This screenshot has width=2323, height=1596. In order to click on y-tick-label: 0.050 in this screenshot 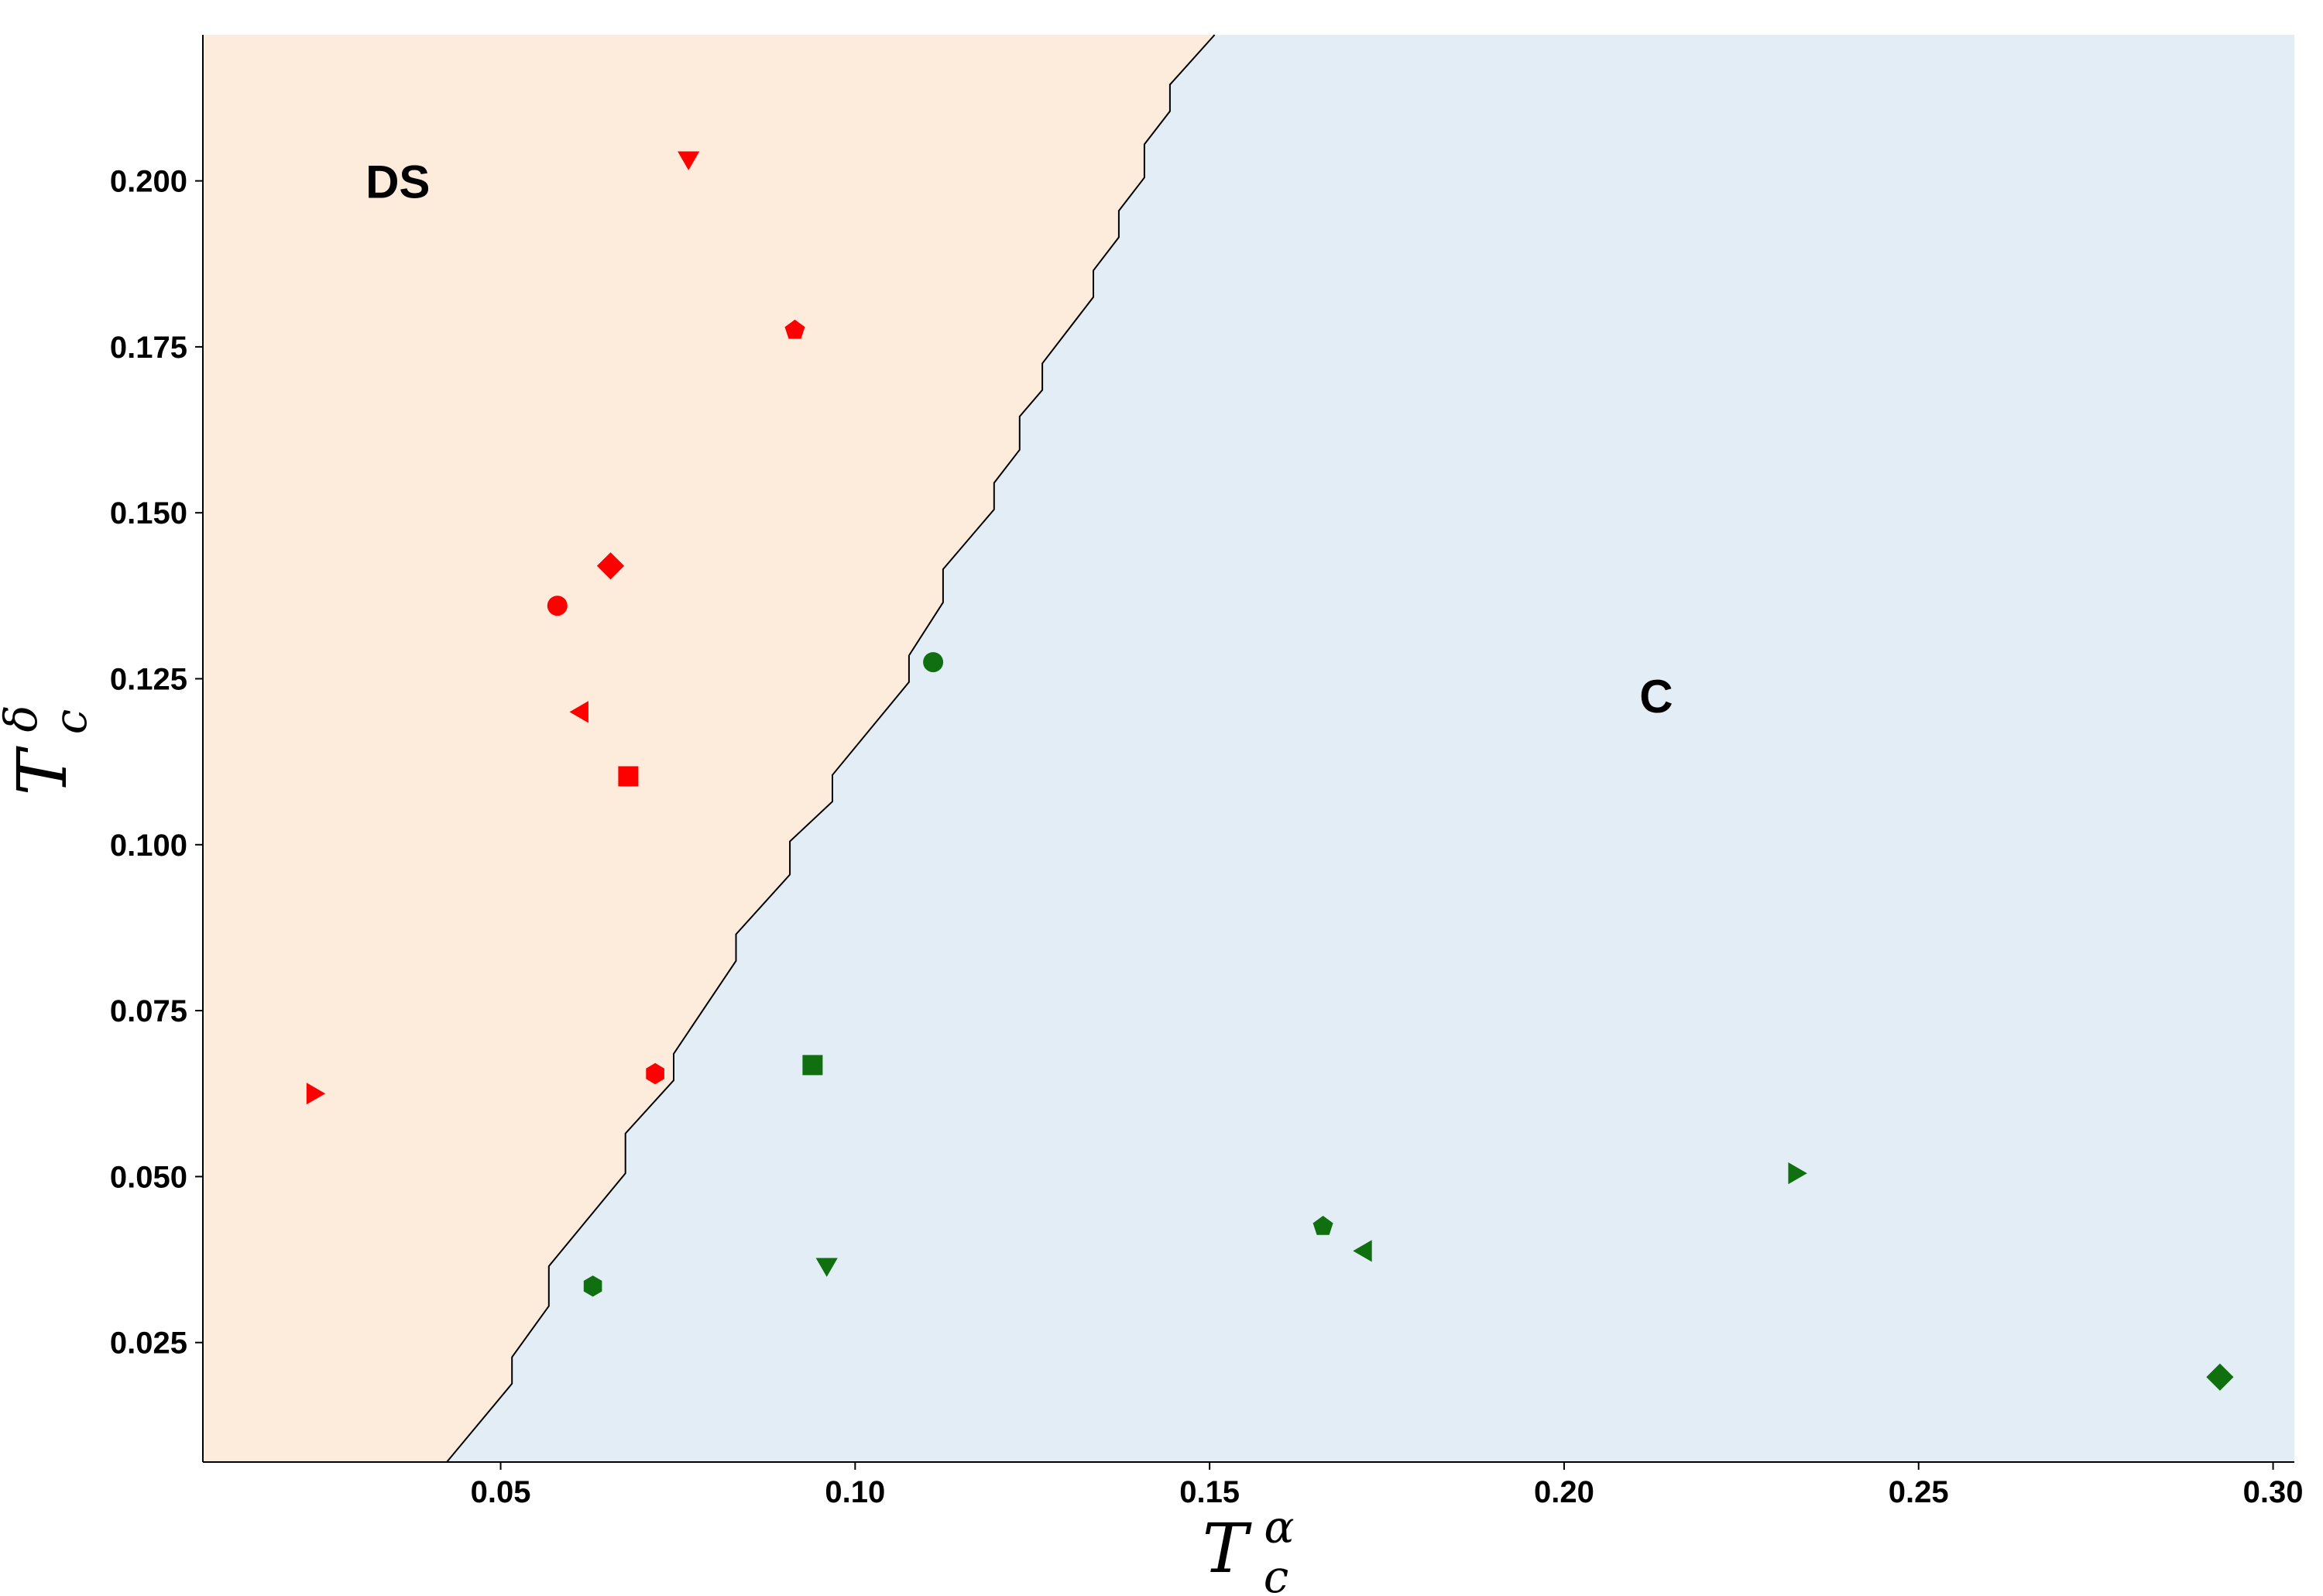, I will do `click(149, 1177)`.